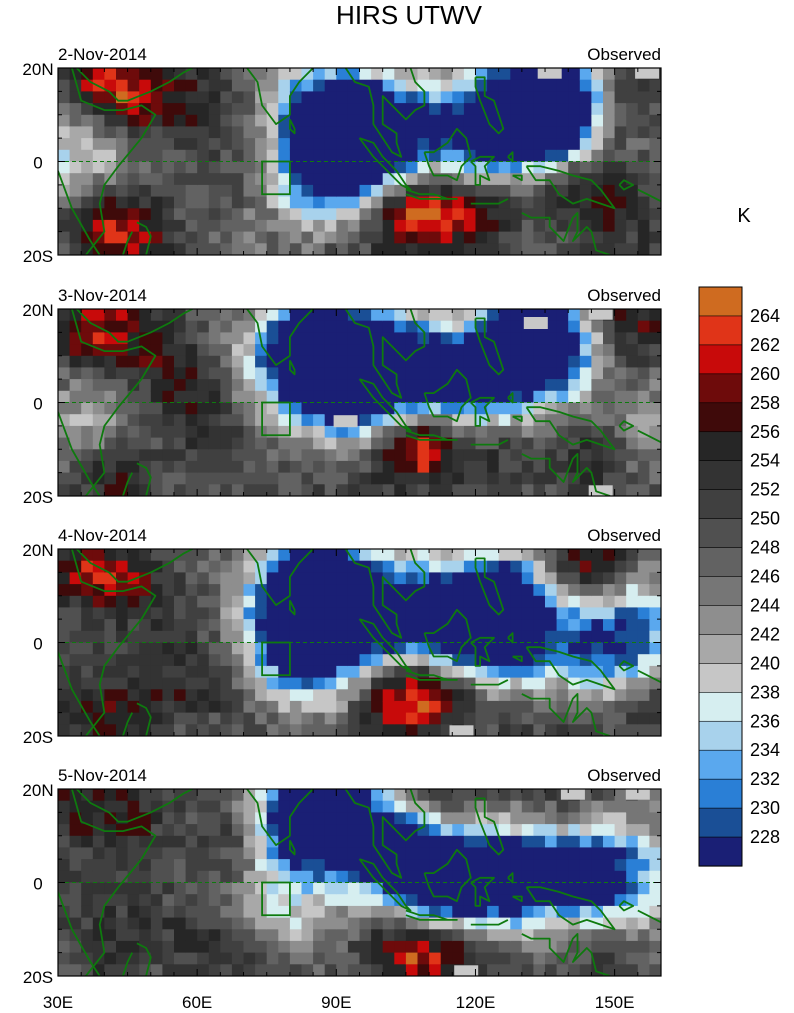 This screenshot has width=794, height=1013. What do you see at coordinates (37, 790) in the screenshot?
I see `y-tick-label: 20N` at bounding box center [37, 790].